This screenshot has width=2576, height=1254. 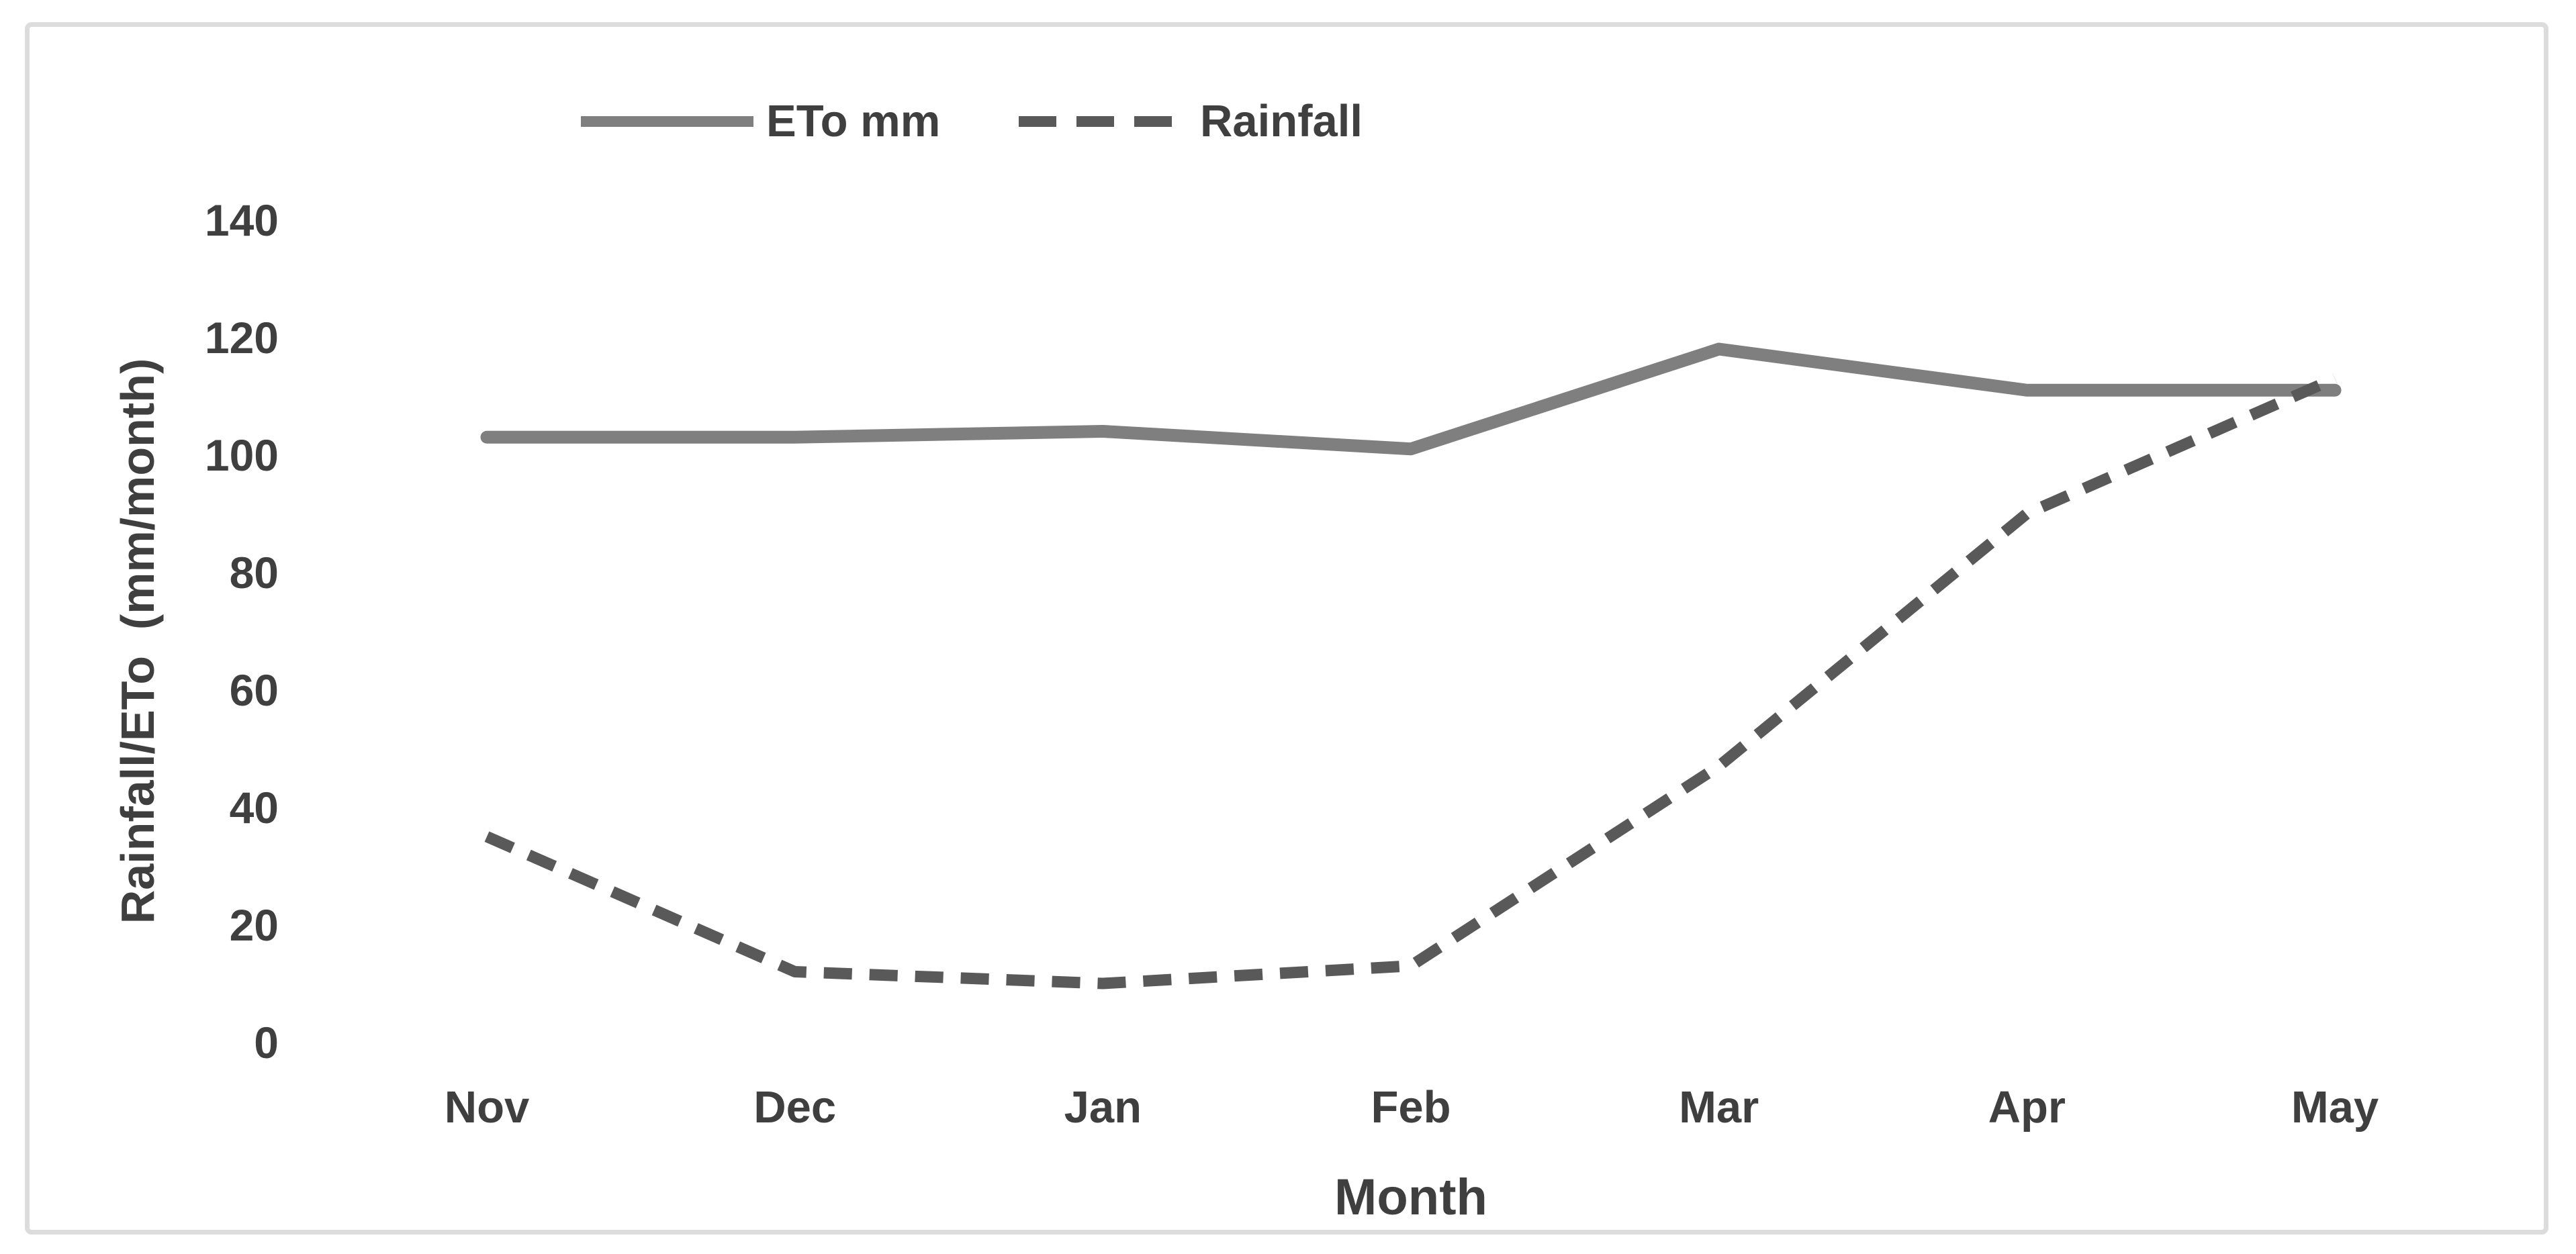 I want to click on x-tick-label: Nov, so click(x=487, y=1107).